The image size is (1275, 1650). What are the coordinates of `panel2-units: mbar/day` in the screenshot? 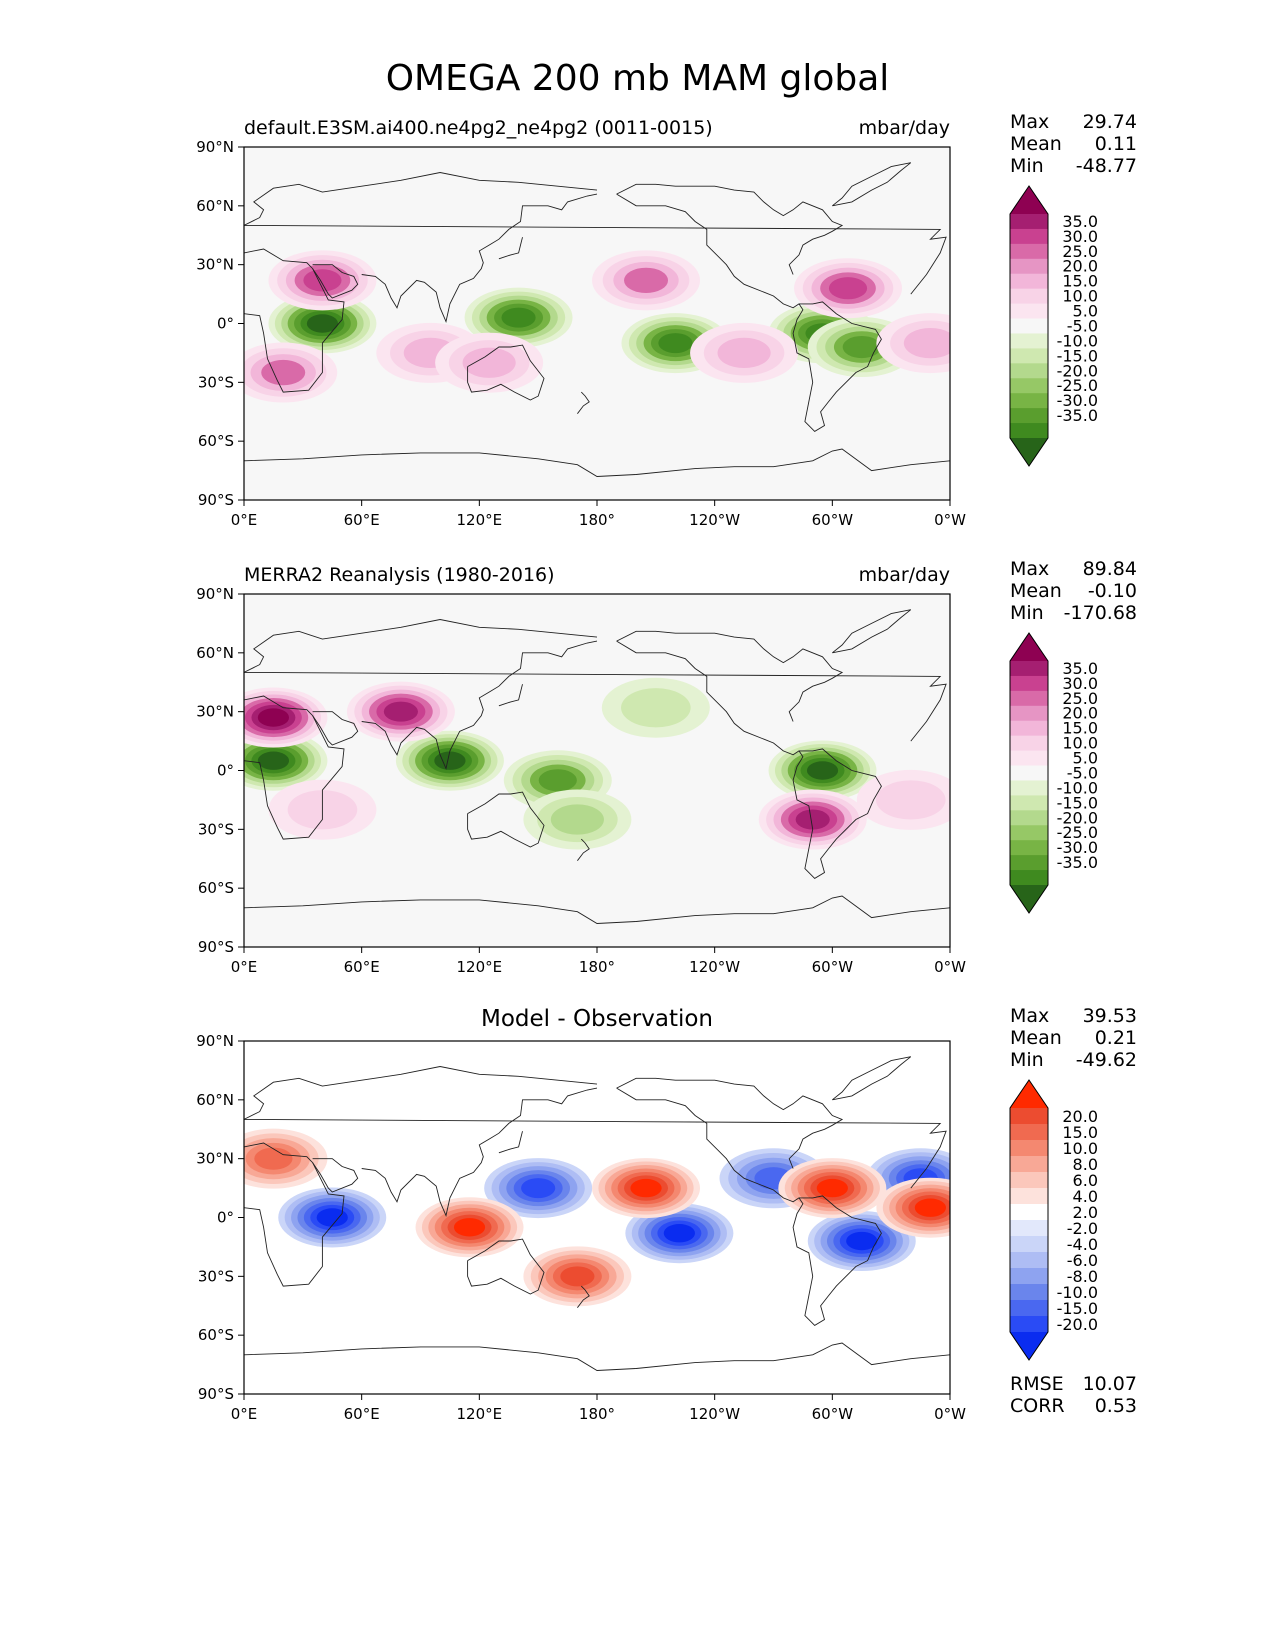 It's located at (904, 575).